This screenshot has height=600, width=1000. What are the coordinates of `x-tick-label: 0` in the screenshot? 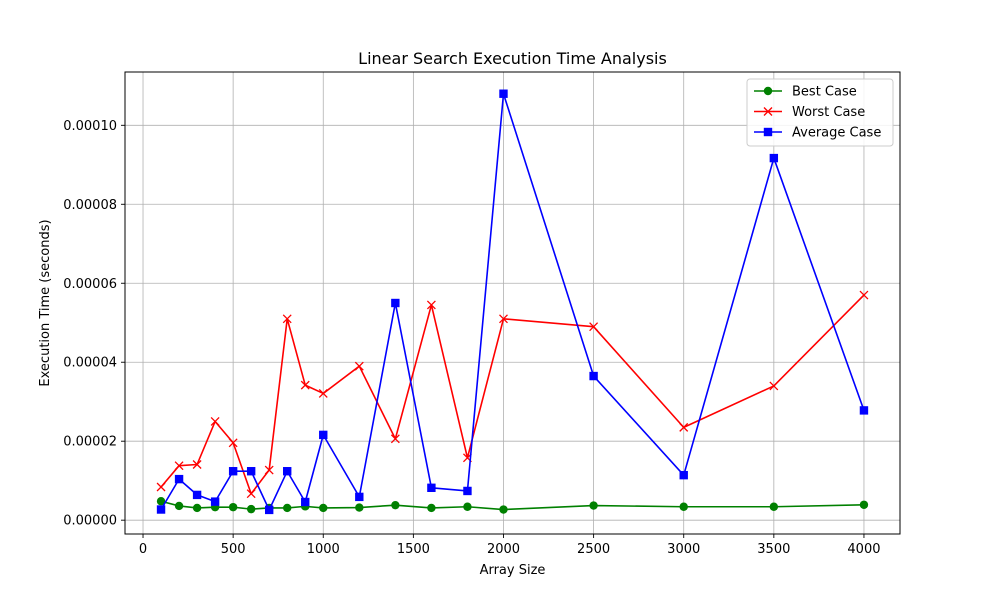 It's located at (143, 549).